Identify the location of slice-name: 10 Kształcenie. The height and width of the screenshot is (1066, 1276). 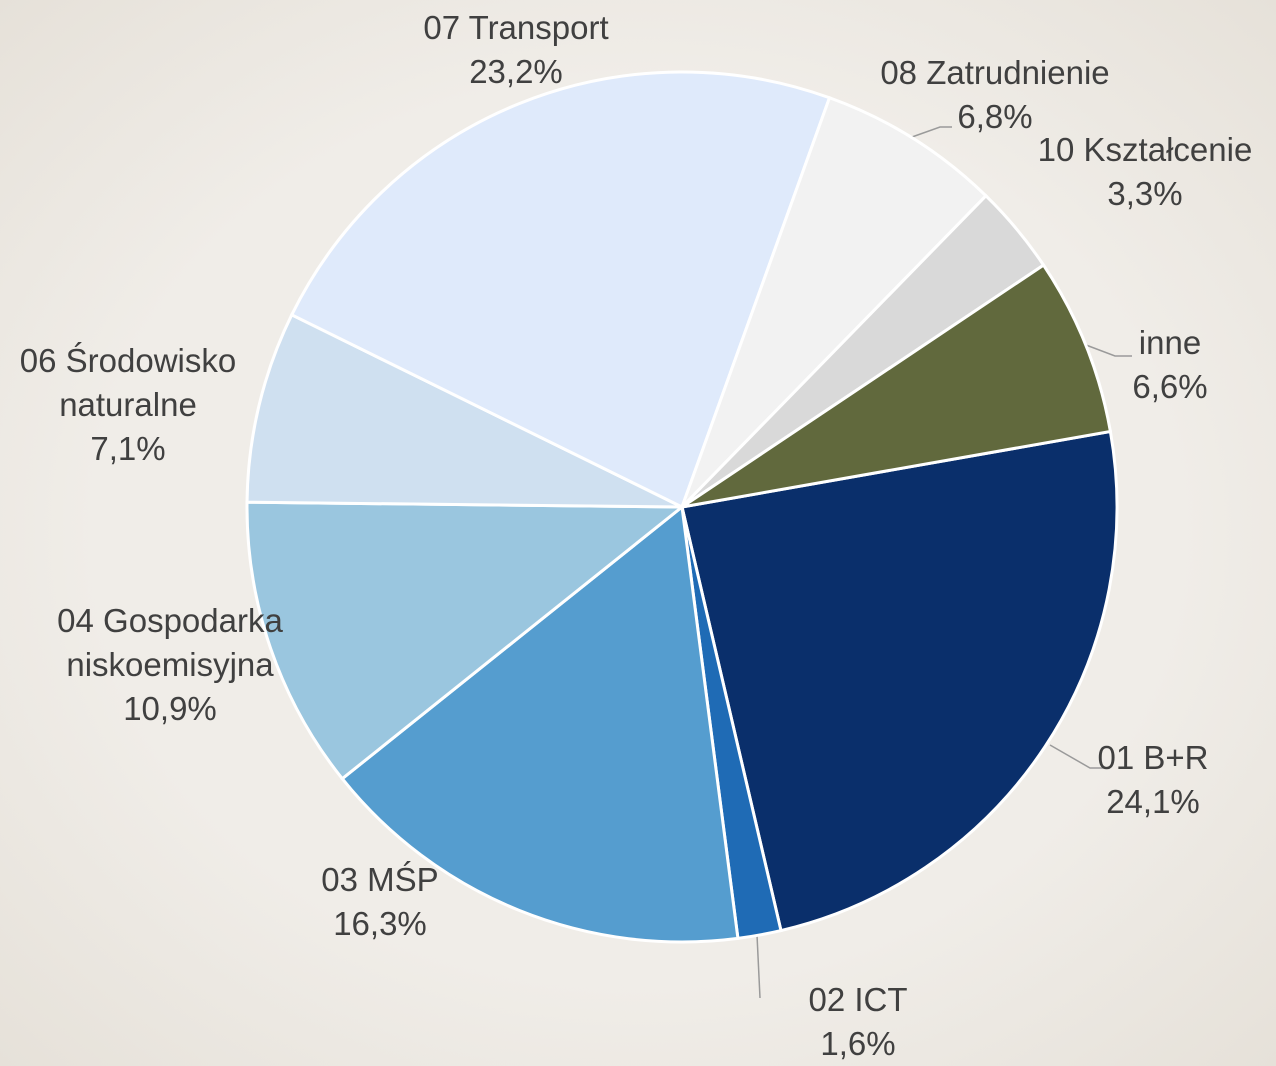
(1145, 149).